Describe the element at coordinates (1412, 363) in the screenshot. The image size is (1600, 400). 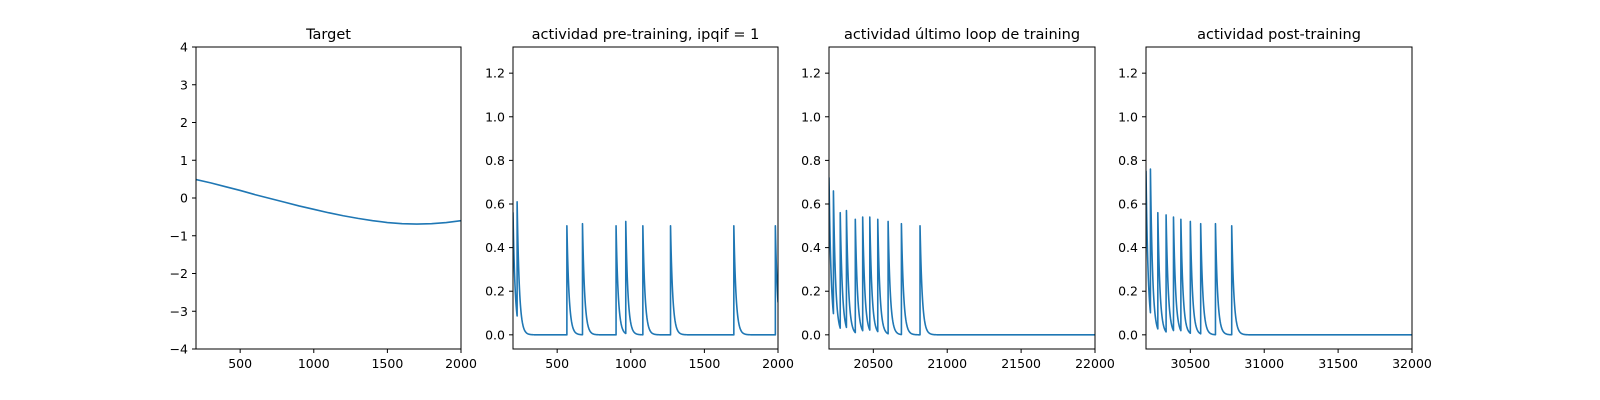
I see `x-tick-label: 32000` at that location.